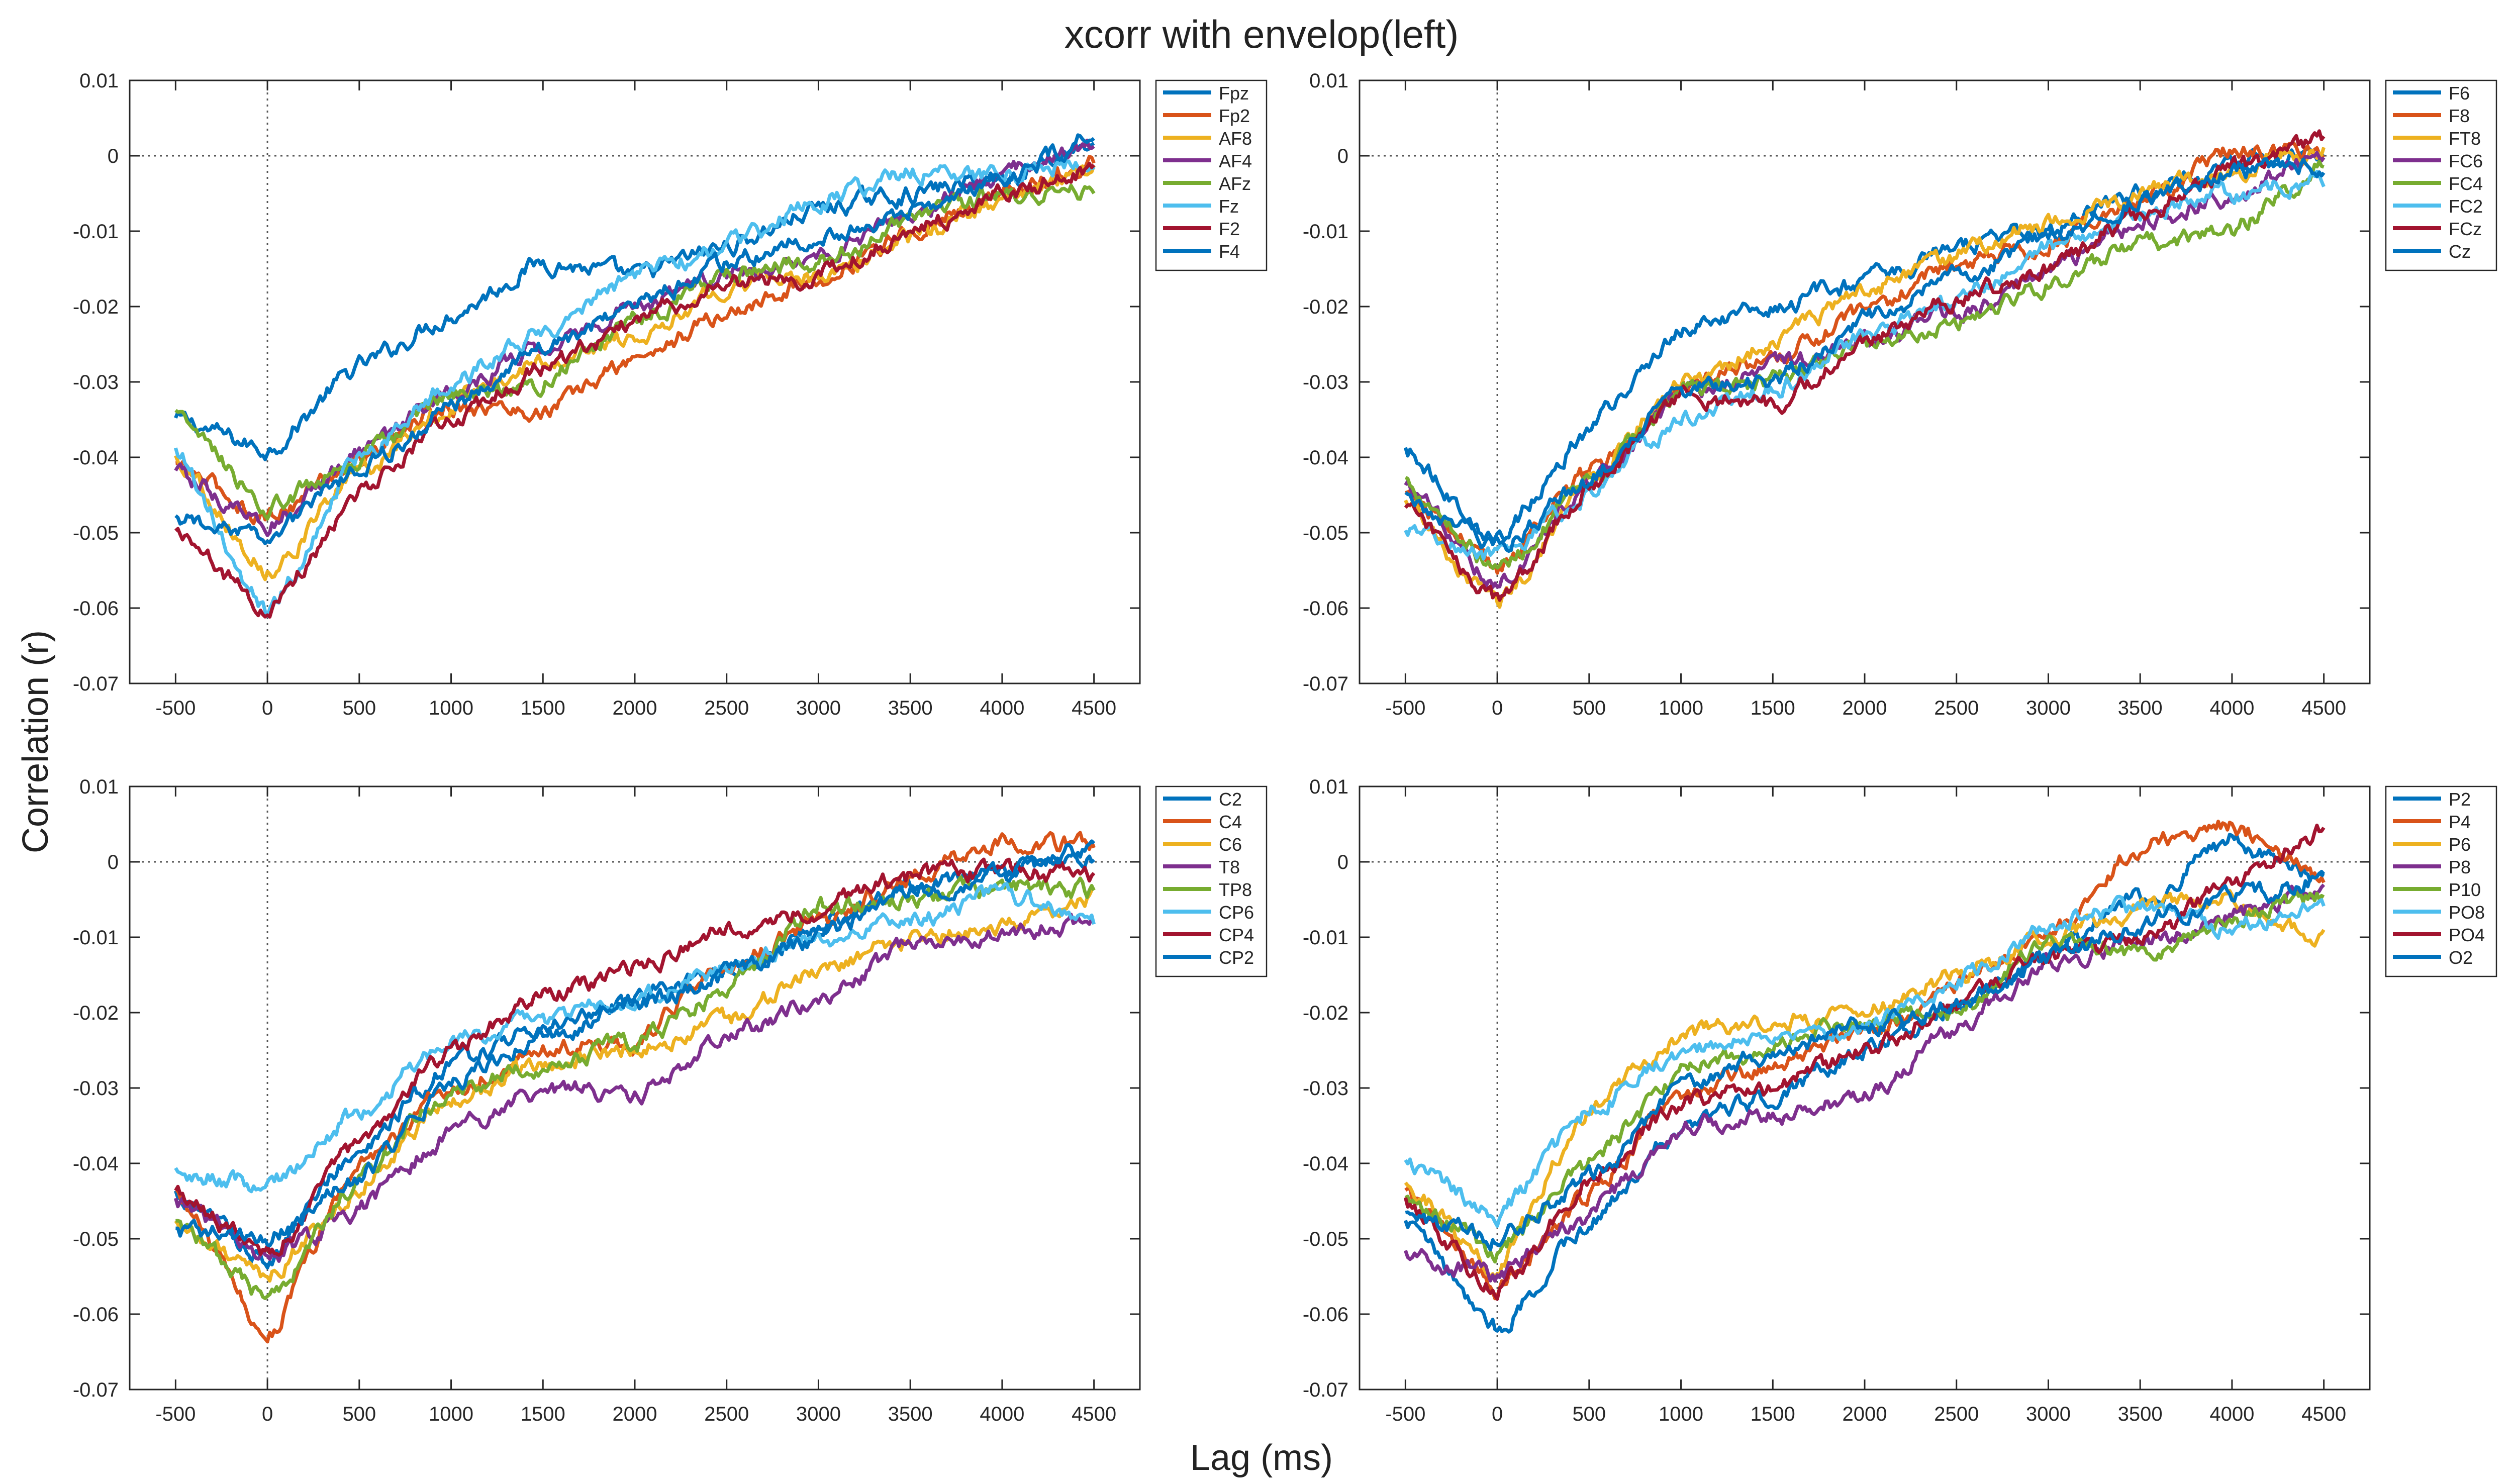 The height and width of the screenshot is (1484, 2513). I want to click on y-tick-label: -0.01, so click(96, 938).